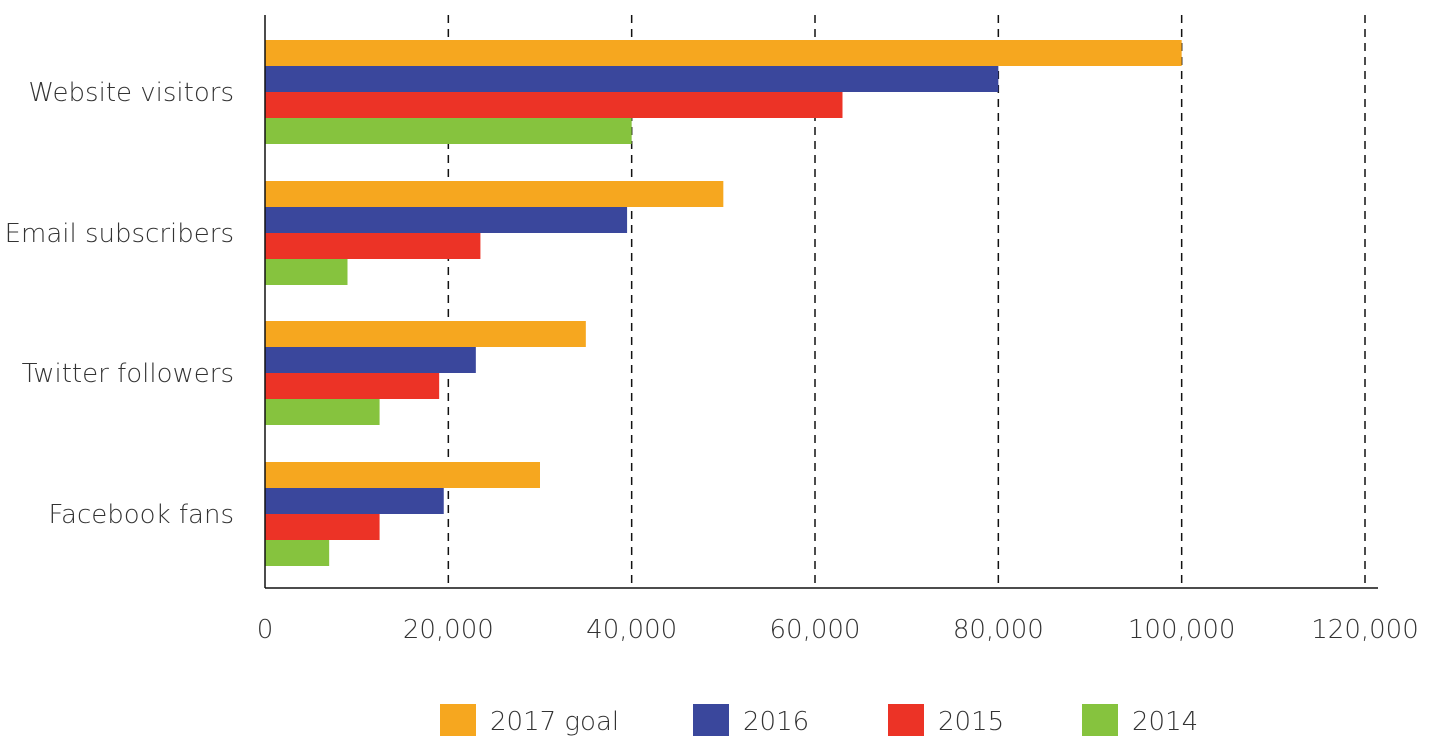 Image resolution: width=1432 pixels, height=736 pixels. What do you see at coordinates (119, 234) in the screenshot?
I see `category-label: Email subscribers` at bounding box center [119, 234].